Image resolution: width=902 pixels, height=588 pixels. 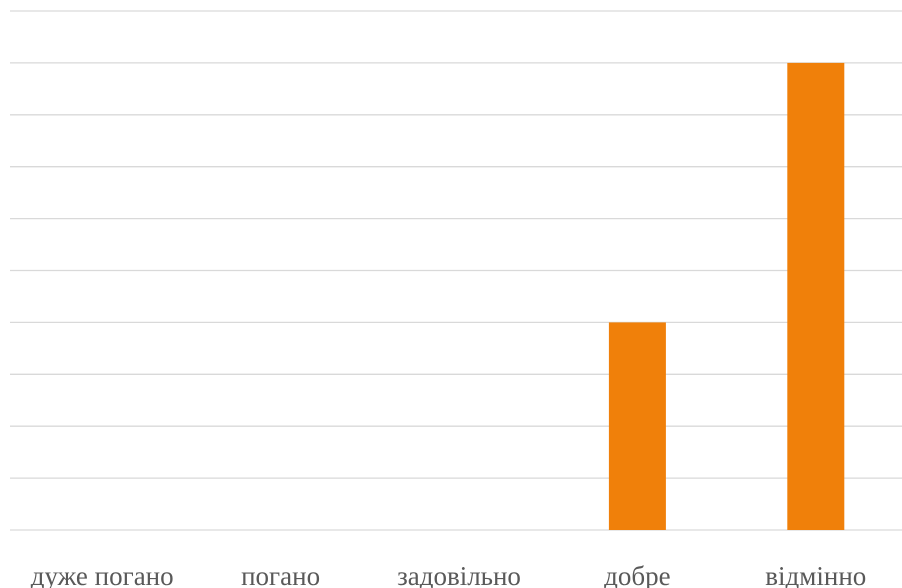 What do you see at coordinates (102, 574) in the screenshot?
I see `x-tick-label: дуже погано` at bounding box center [102, 574].